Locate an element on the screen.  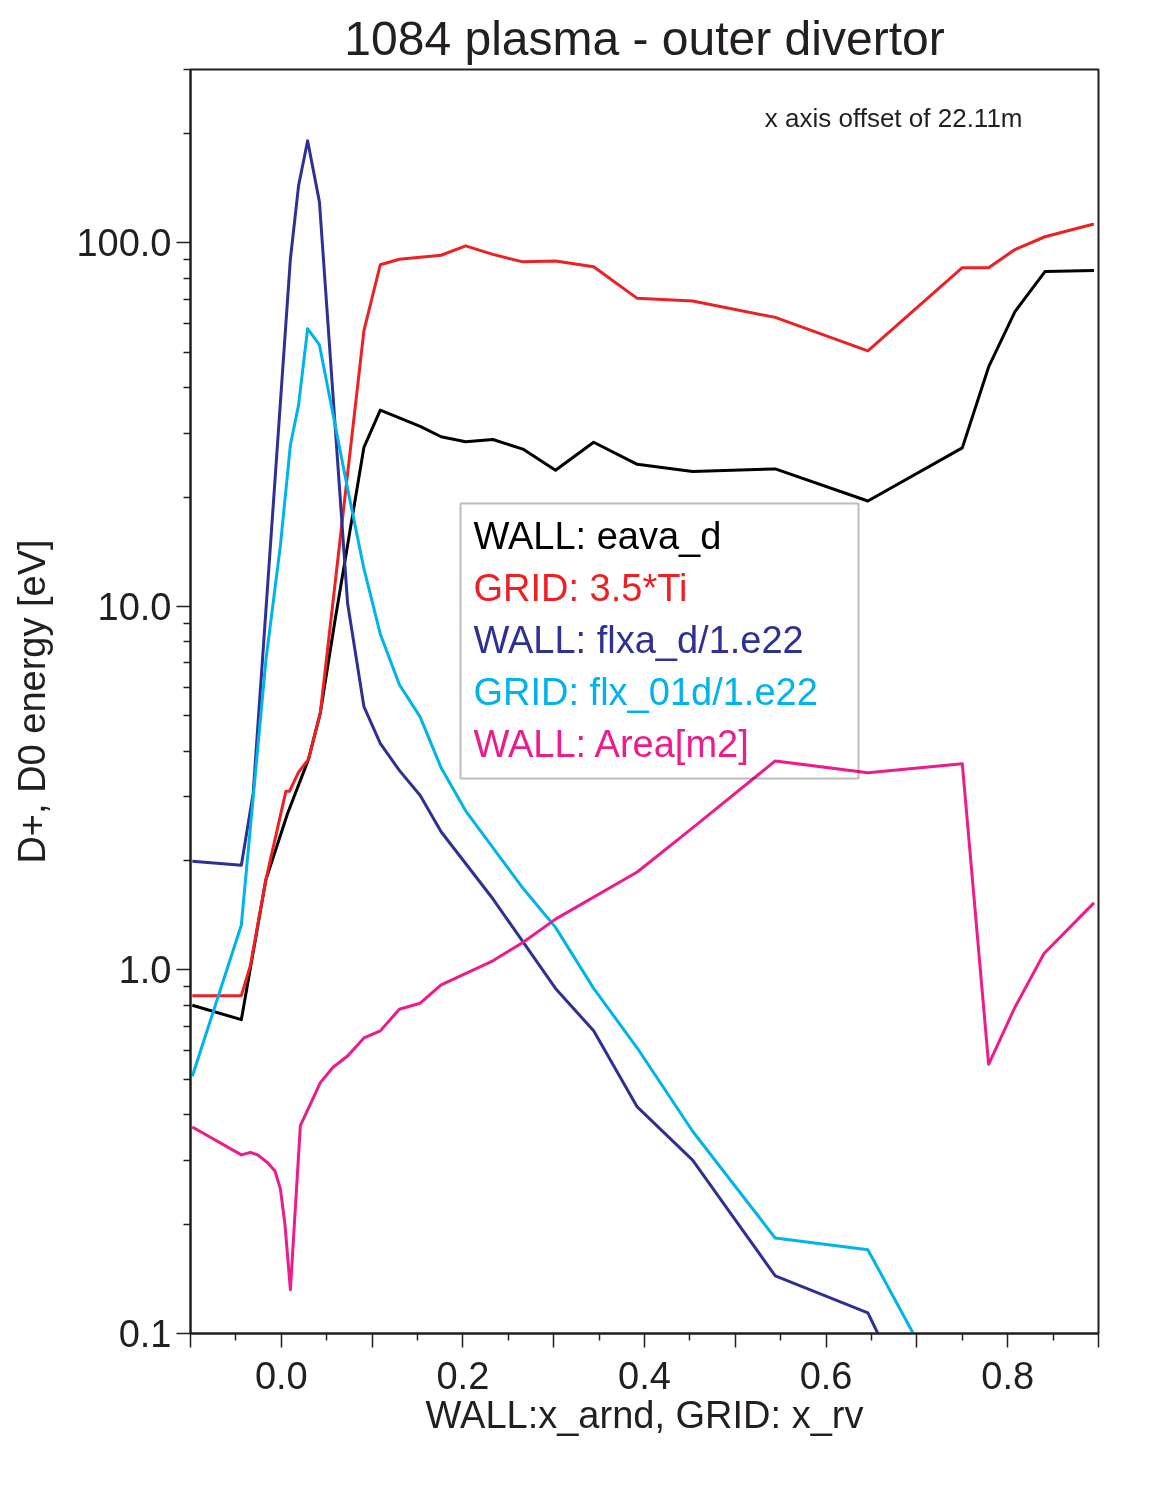
x-tick-label: 0.8 is located at coordinates (1008, 1375).